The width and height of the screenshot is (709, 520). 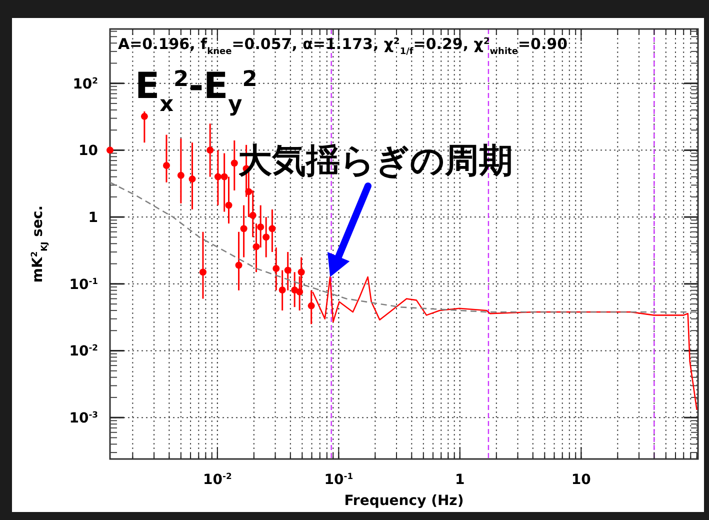 What do you see at coordinates (217, 479) in the screenshot?
I see `x-tick-label: 10$^{-2}$` at bounding box center [217, 479].